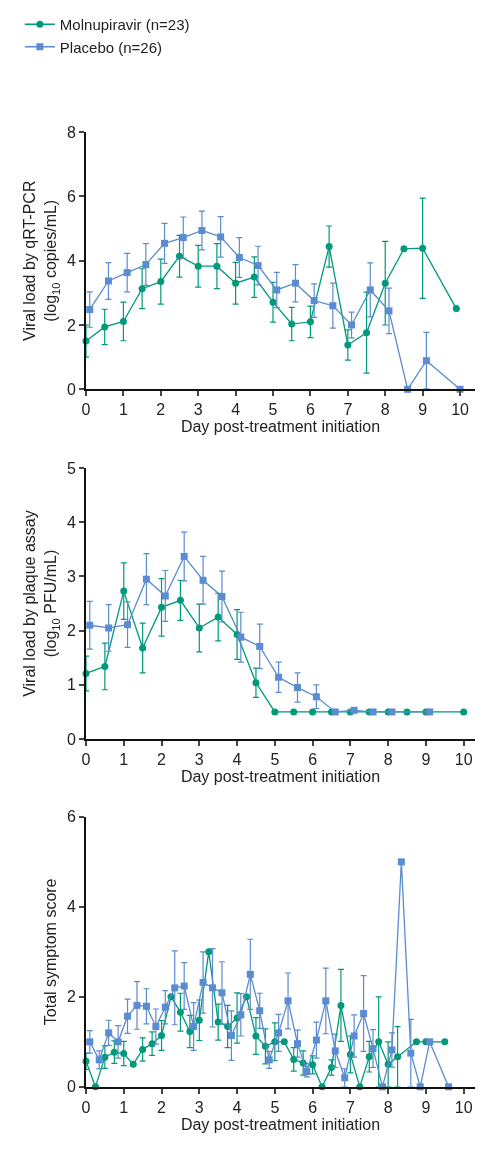 The width and height of the screenshot is (494, 1151). What do you see at coordinates (51, 952) in the screenshot?
I see `y-axis-title: Total symptom score` at bounding box center [51, 952].